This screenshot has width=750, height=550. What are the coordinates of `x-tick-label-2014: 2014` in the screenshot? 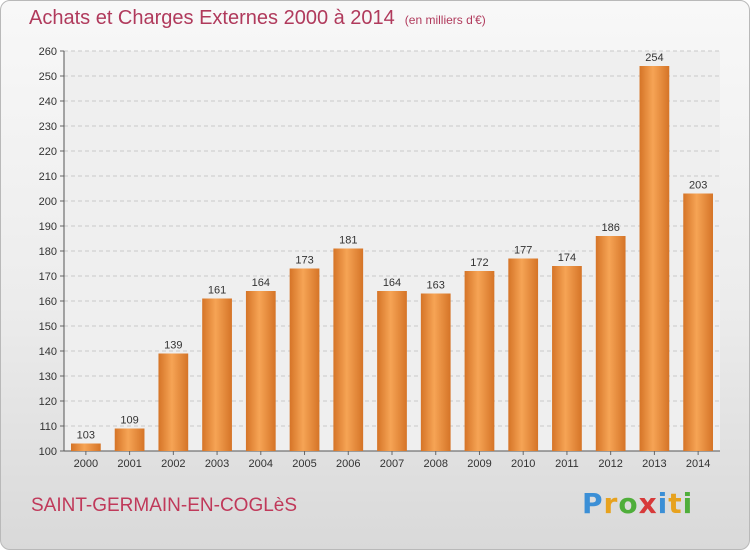 It's located at (698, 464).